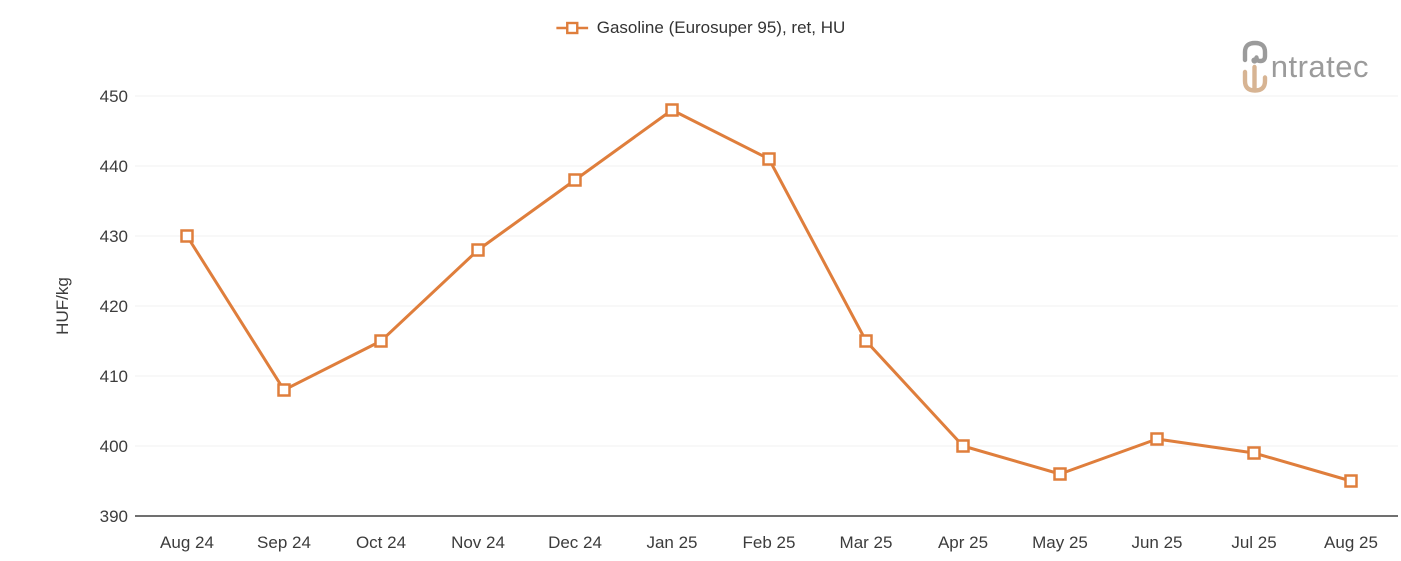 This screenshot has width=1401, height=561. I want to click on legend-item-gasoline: Gasoline (Eurosuper 95), ret, HU, so click(700, 28).